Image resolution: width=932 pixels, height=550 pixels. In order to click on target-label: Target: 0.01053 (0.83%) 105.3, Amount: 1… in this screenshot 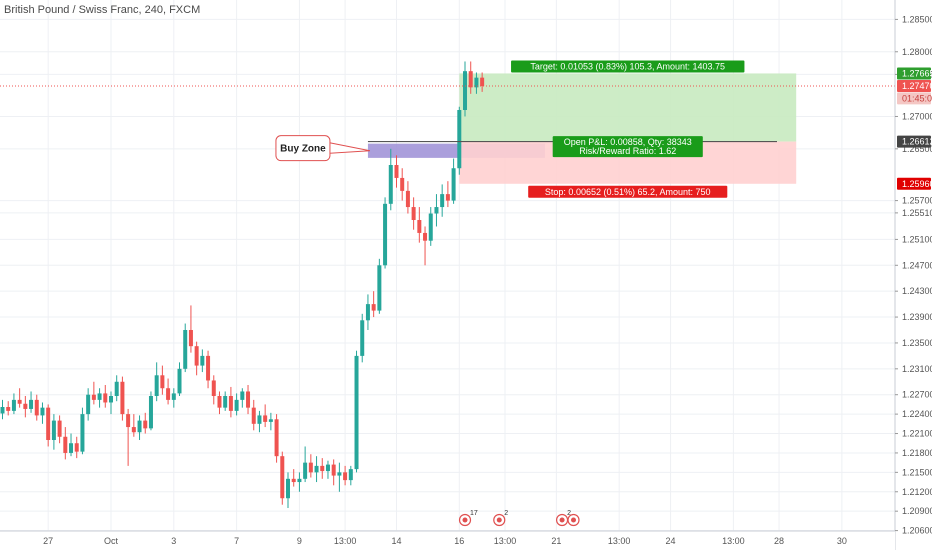, I will do `click(628, 66)`.